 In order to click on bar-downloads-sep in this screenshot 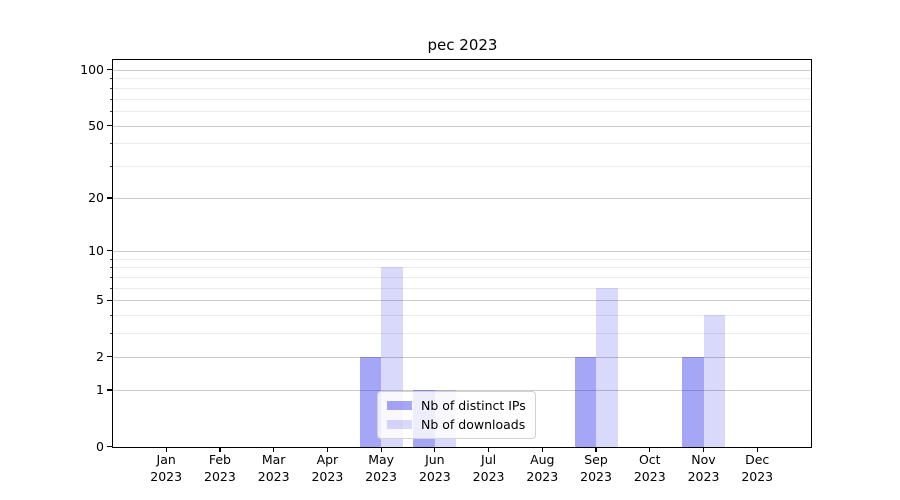, I will do `click(607, 367)`.